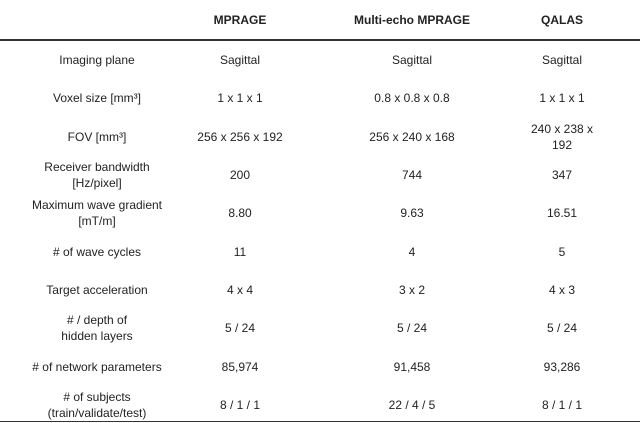 Image resolution: width=640 pixels, height=423 pixels. I want to click on cell-value: 4 x 3, so click(562, 289).